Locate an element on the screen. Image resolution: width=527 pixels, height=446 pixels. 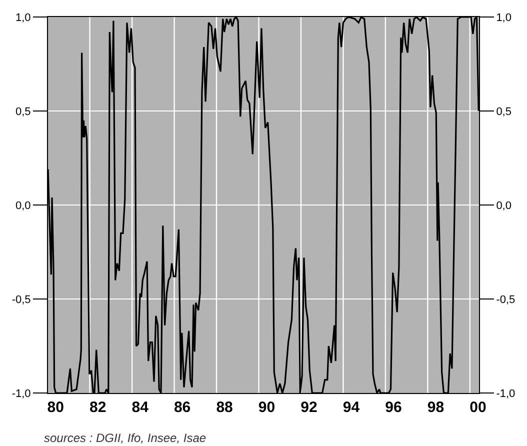
x-tick-label: 86 is located at coordinates (182, 407).